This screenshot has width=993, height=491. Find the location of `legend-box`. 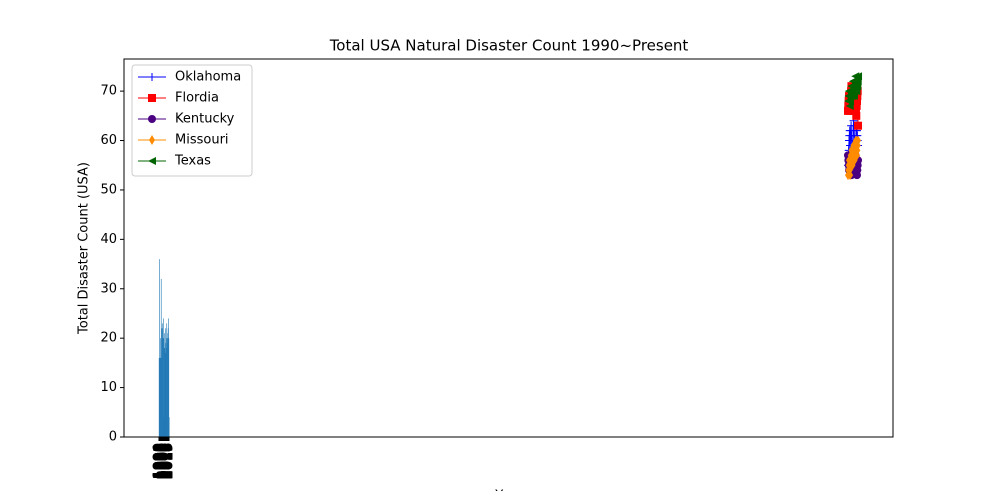

legend-box is located at coordinates (192, 120).